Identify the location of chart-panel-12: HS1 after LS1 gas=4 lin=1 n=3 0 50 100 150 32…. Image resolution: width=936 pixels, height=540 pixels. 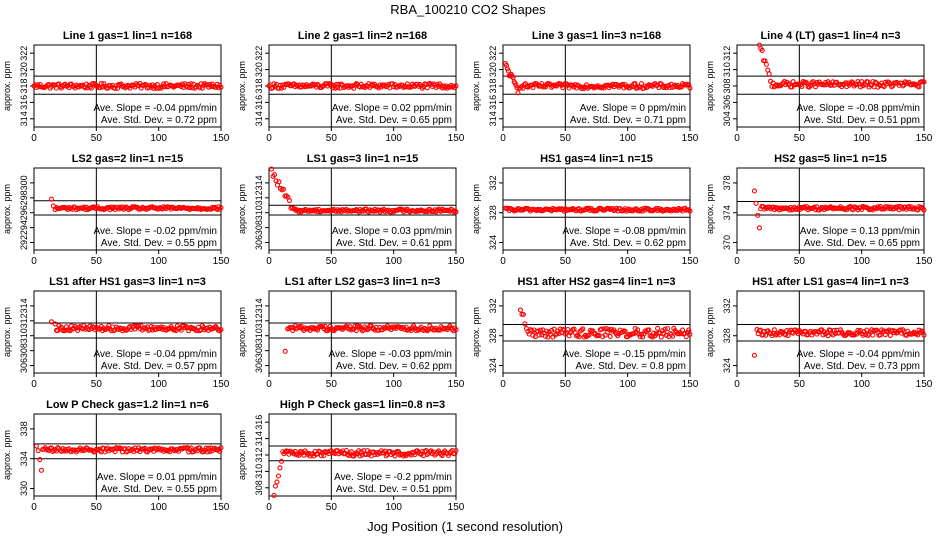
(819, 333).